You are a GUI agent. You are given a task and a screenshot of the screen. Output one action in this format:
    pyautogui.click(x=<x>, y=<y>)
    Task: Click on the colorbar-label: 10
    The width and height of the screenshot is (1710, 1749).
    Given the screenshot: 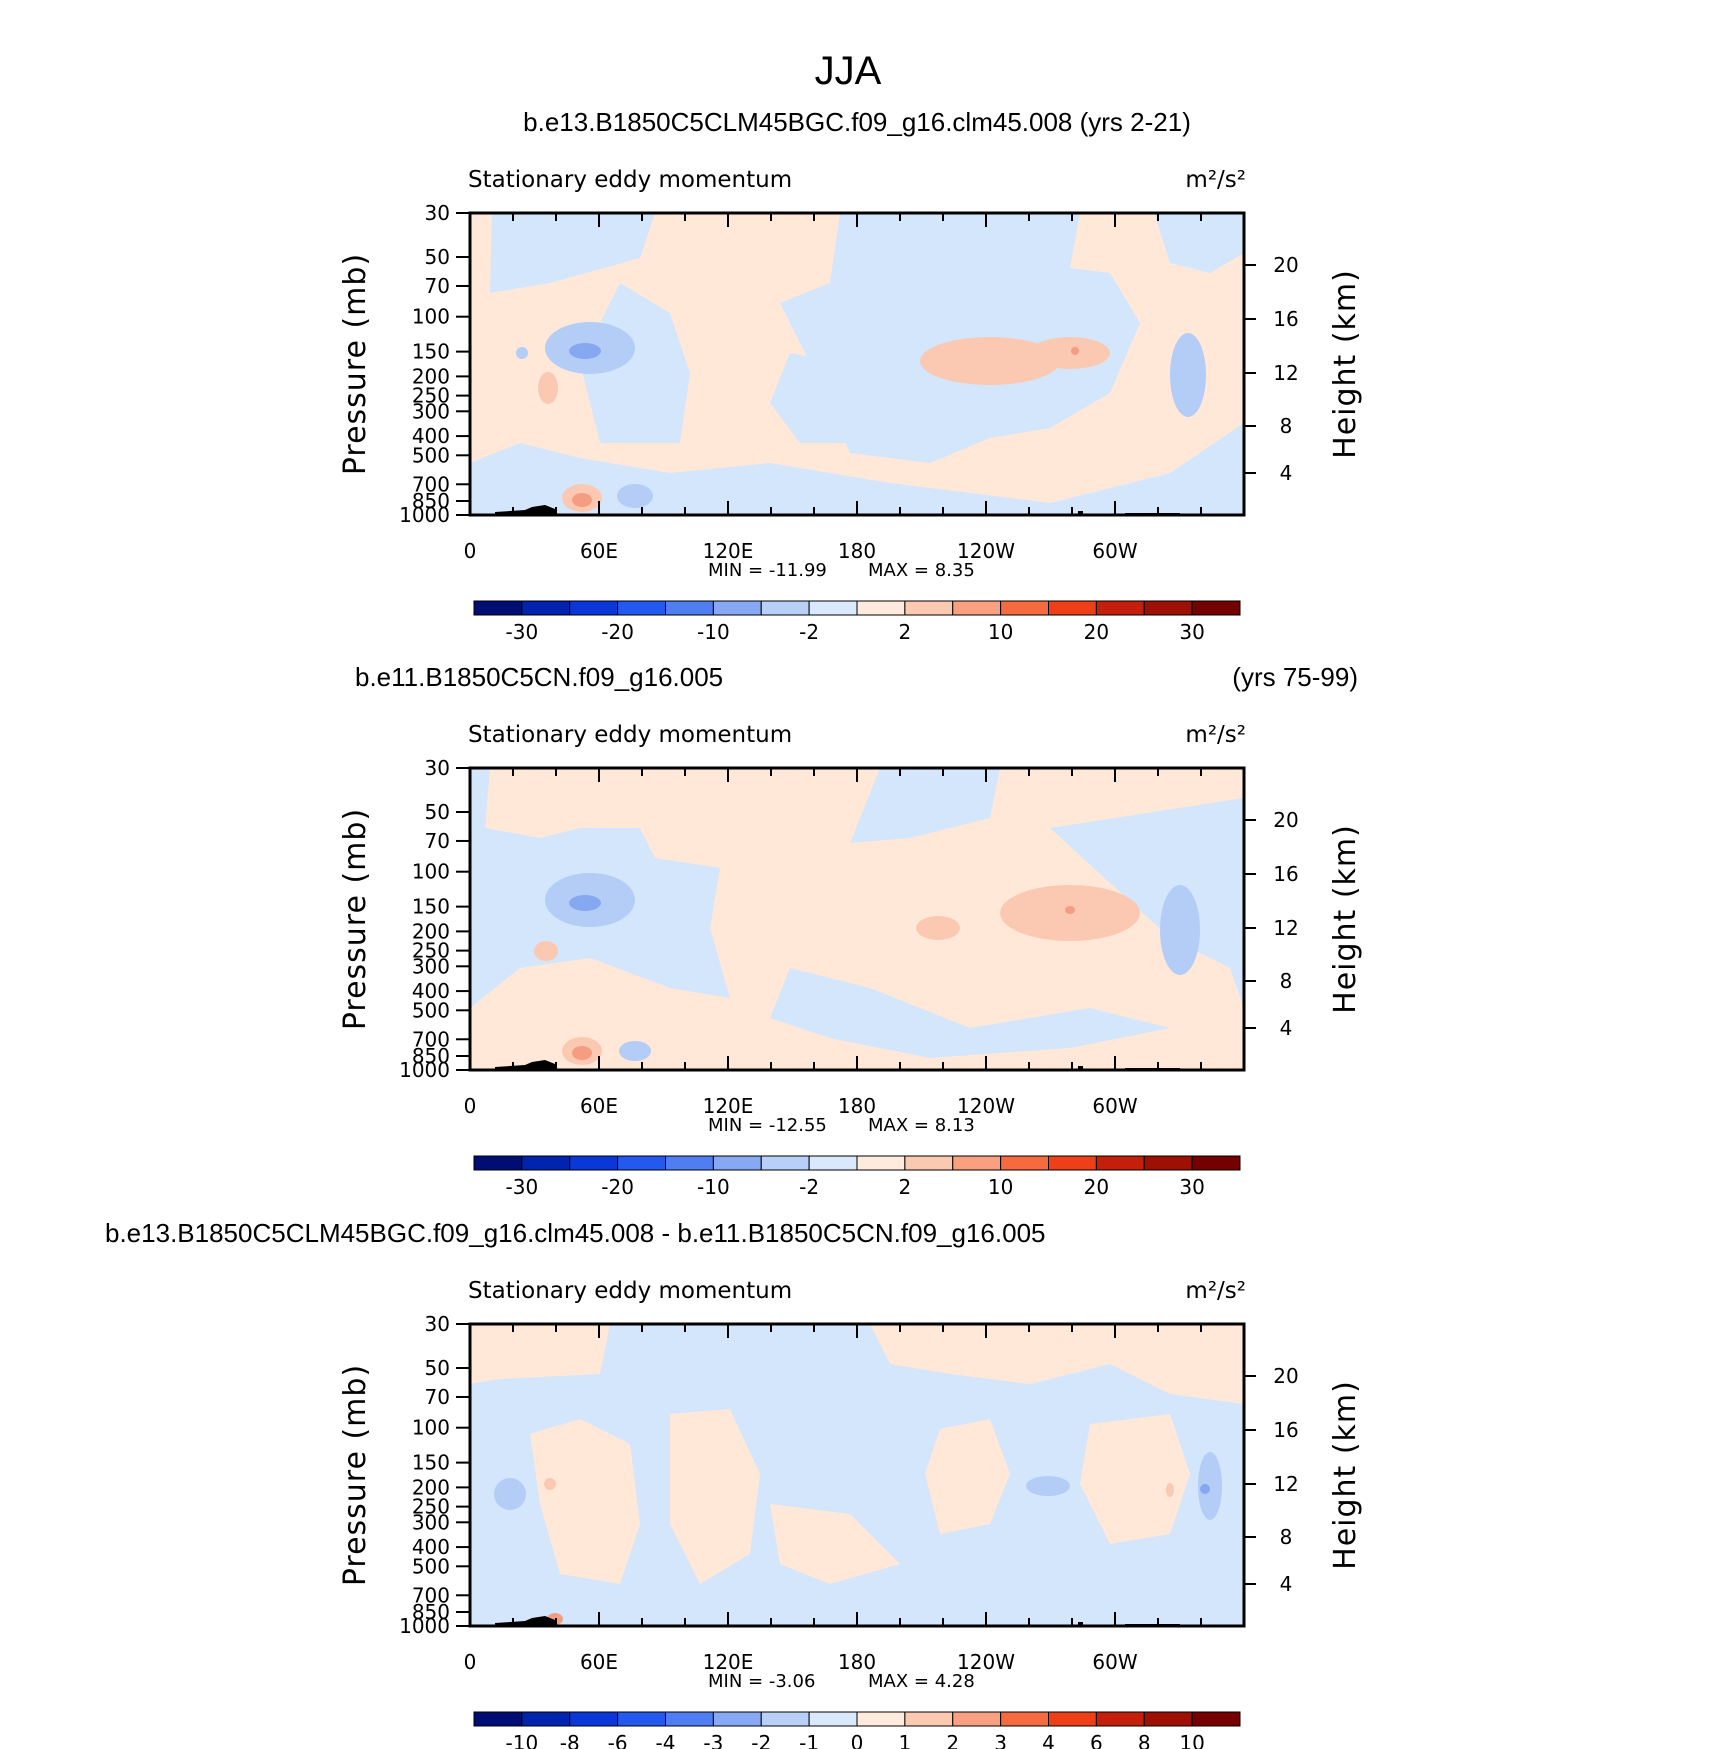 What is the action you would take?
    pyautogui.click(x=1000, y=632)
    